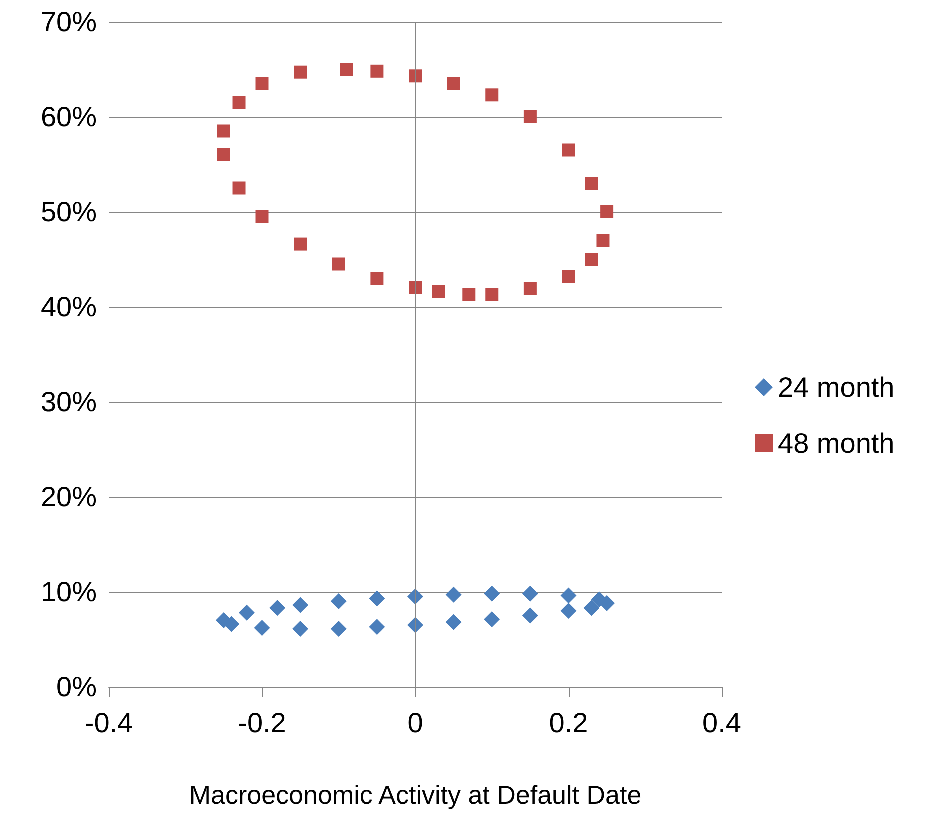 The width and height of the screenshot is (935, 830). I want to click on x-axis-title: Macroeconomic Activity at Default Date, so click(415, 795).